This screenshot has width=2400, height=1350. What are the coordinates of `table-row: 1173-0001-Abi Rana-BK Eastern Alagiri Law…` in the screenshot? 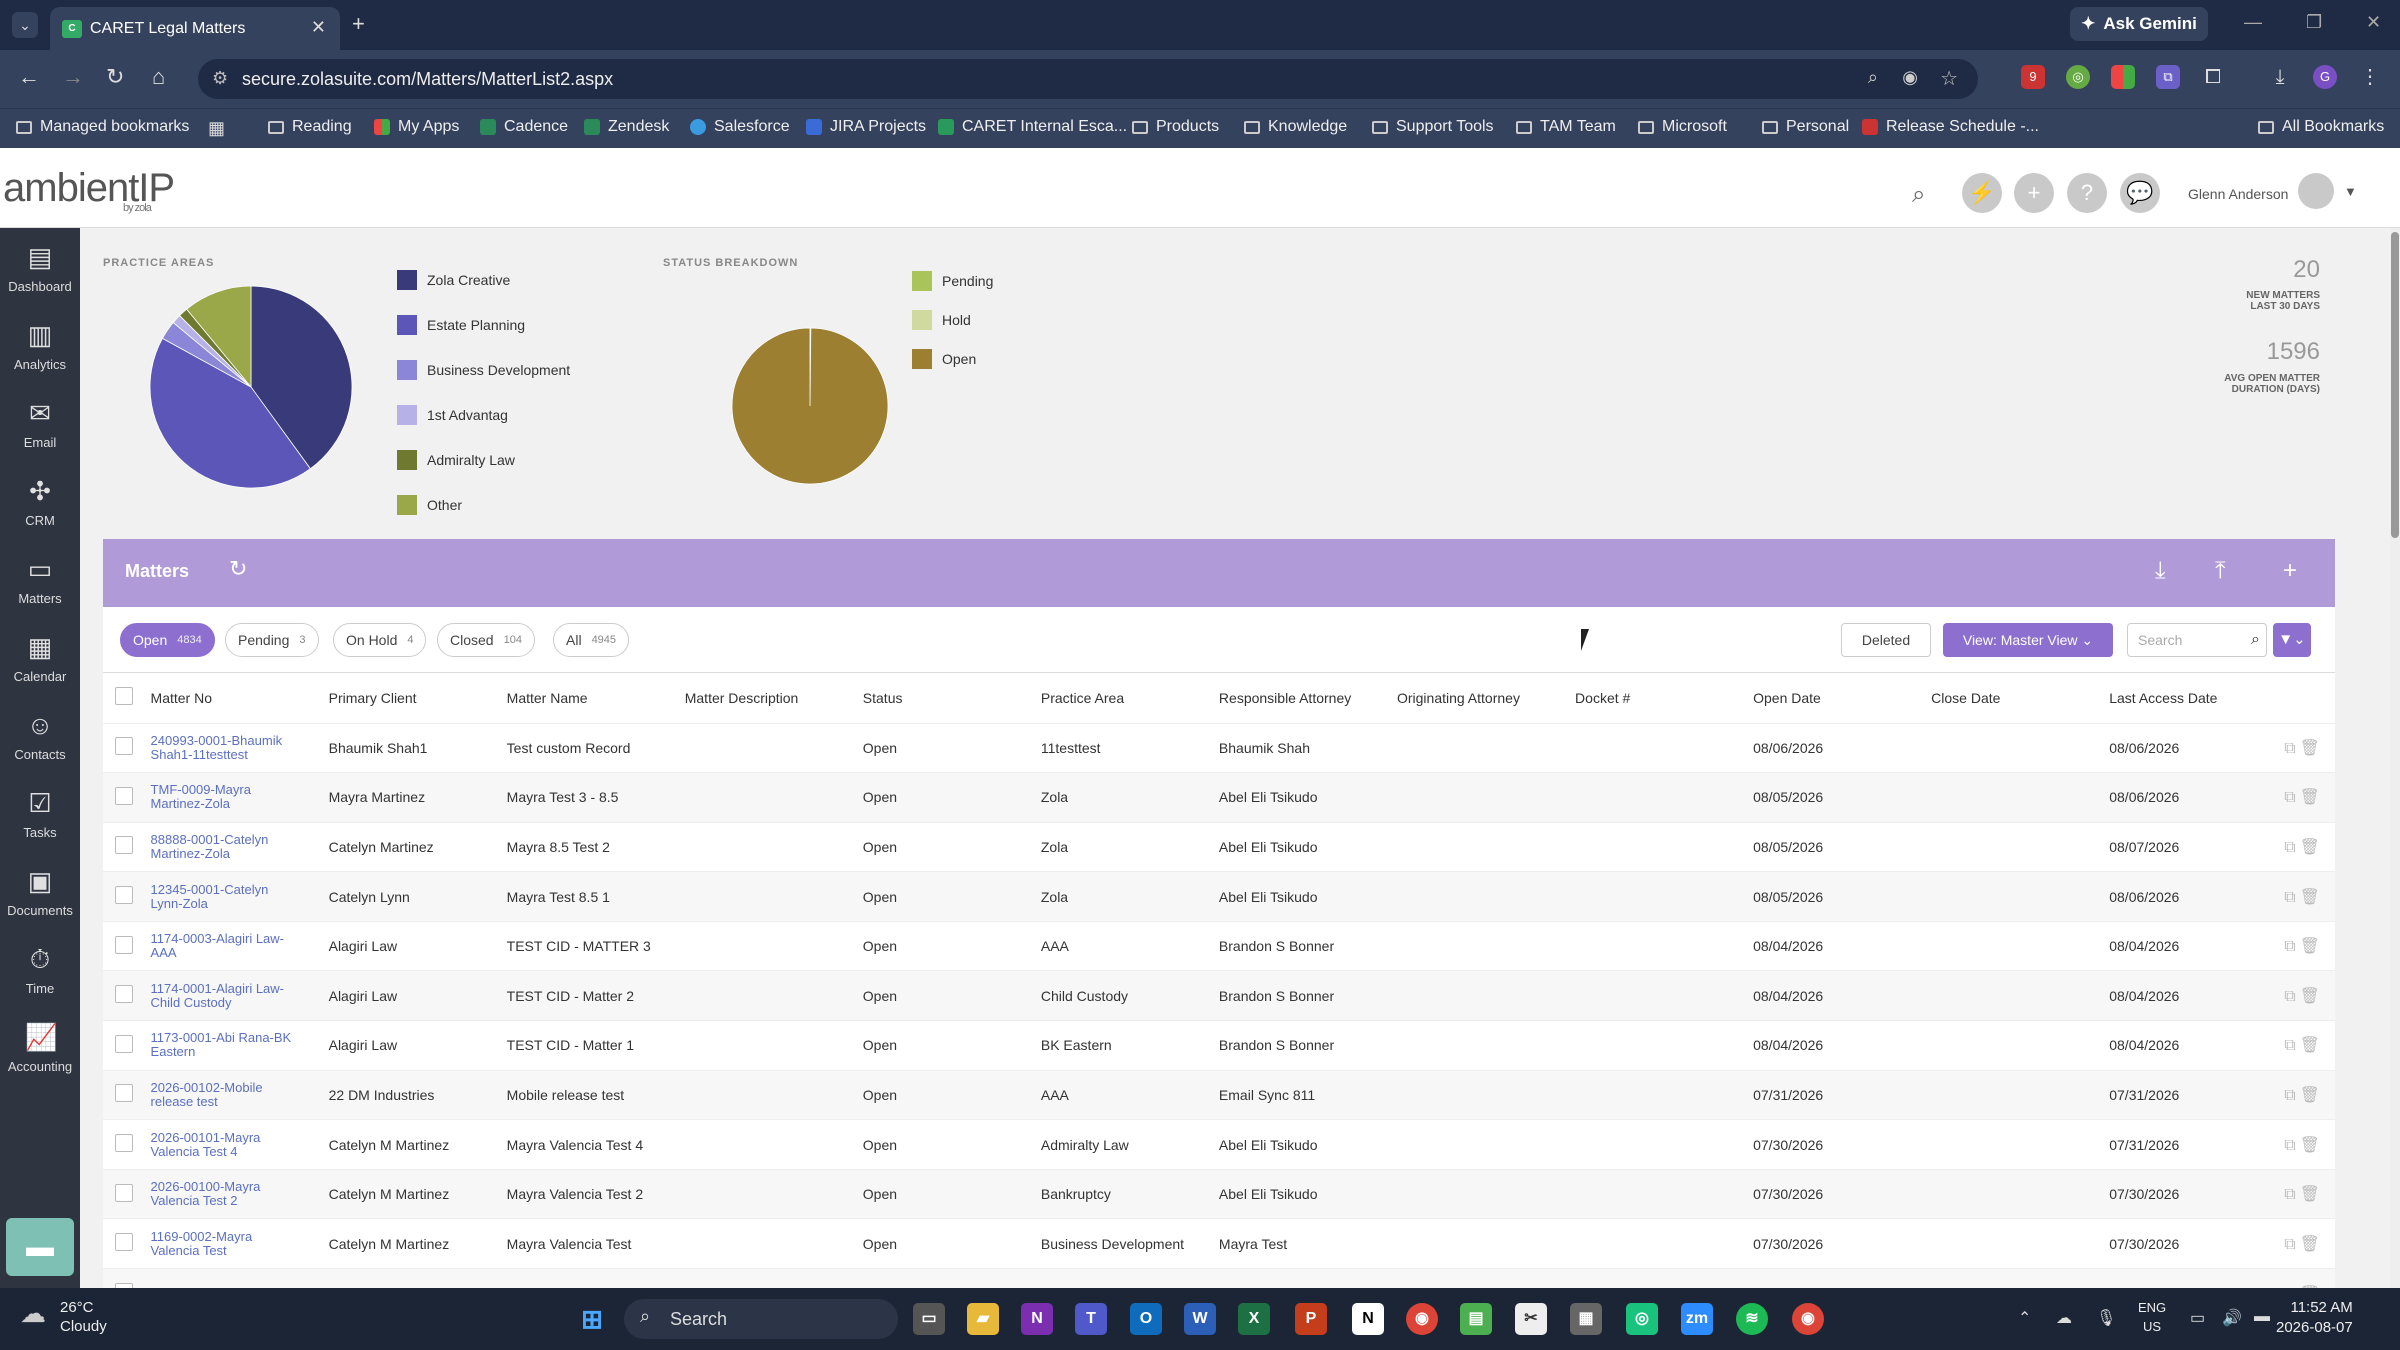 It's located at (1219, 1045).